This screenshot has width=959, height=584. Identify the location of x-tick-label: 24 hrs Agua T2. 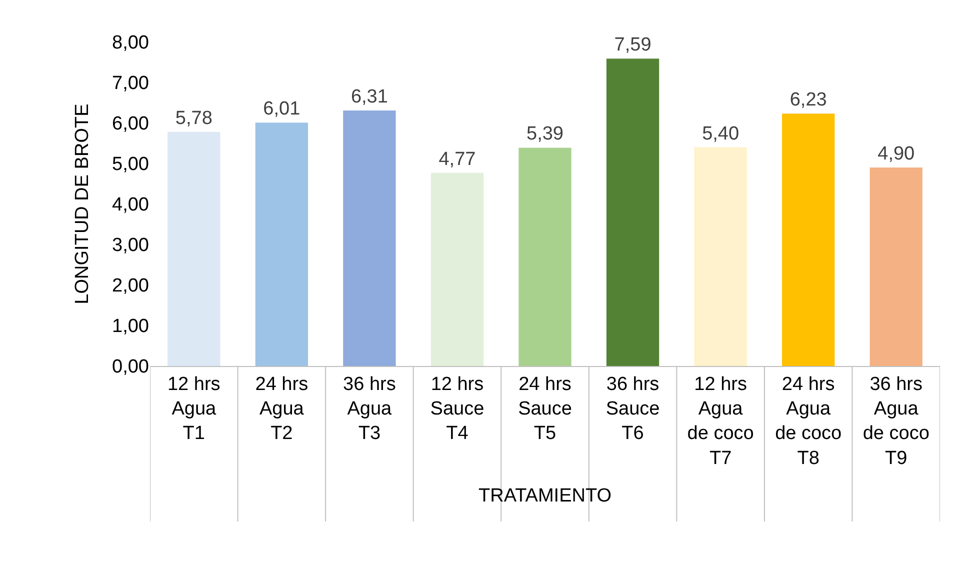
(281, 409).